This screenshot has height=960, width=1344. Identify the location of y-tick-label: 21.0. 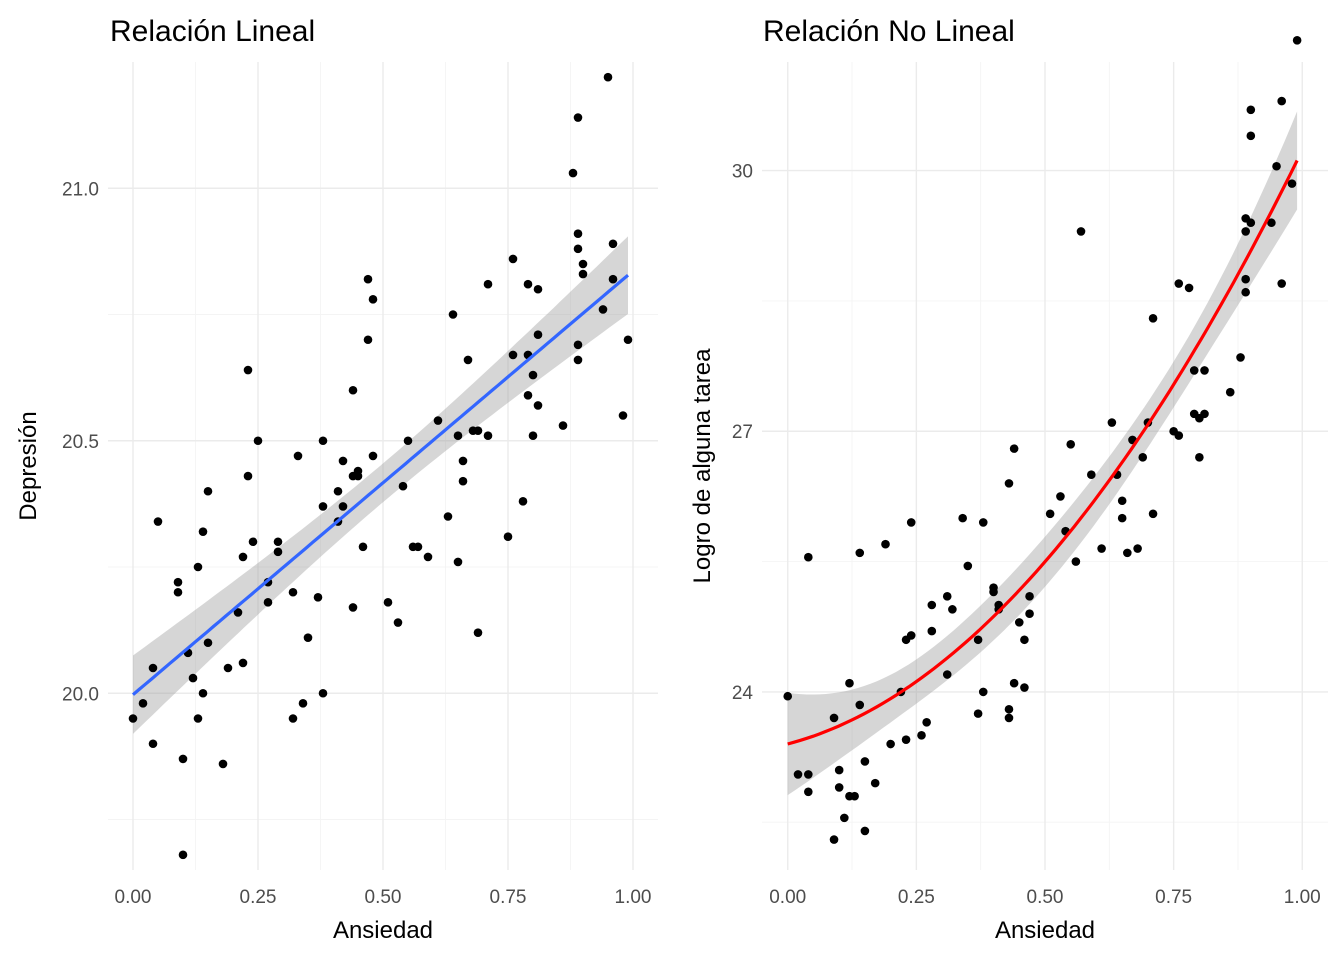
(80, 189).